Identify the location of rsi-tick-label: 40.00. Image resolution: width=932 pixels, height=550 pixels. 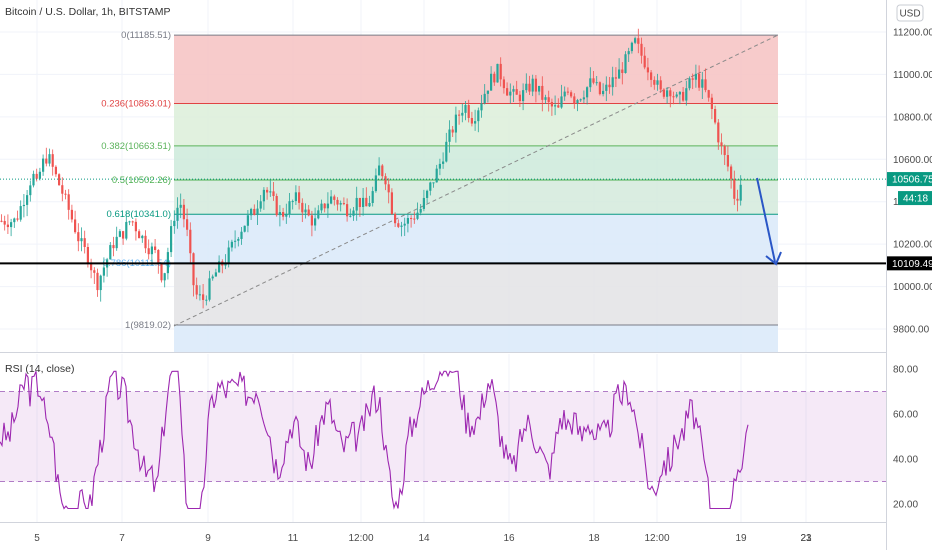
(905, 460).